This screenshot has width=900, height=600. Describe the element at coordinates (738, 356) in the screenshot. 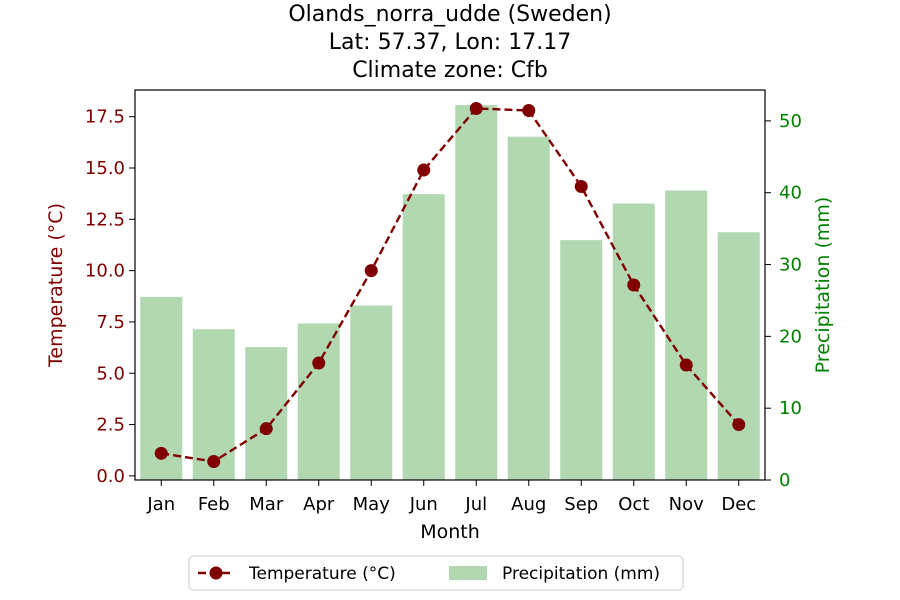

I see `precipitation-bar-dec` at that location.